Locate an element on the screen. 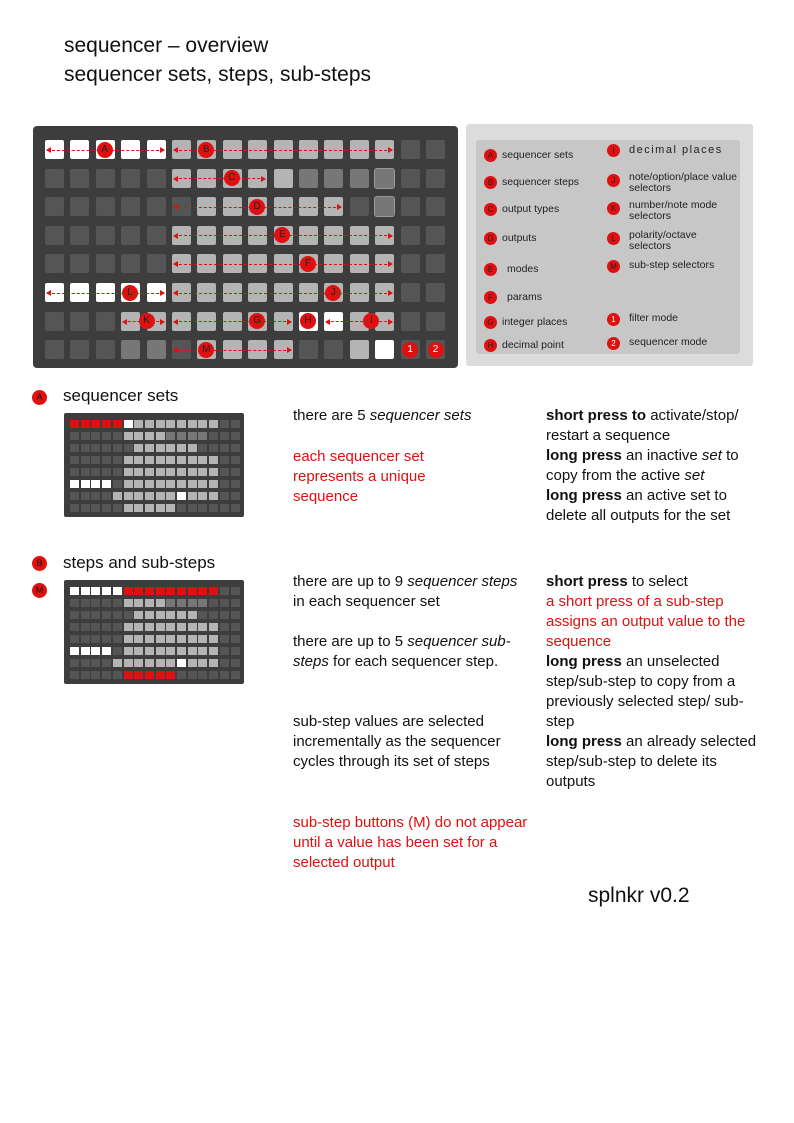 The width and height of the screenshot is (794, 1123). label-j: J is located at coordinates (333, 292).